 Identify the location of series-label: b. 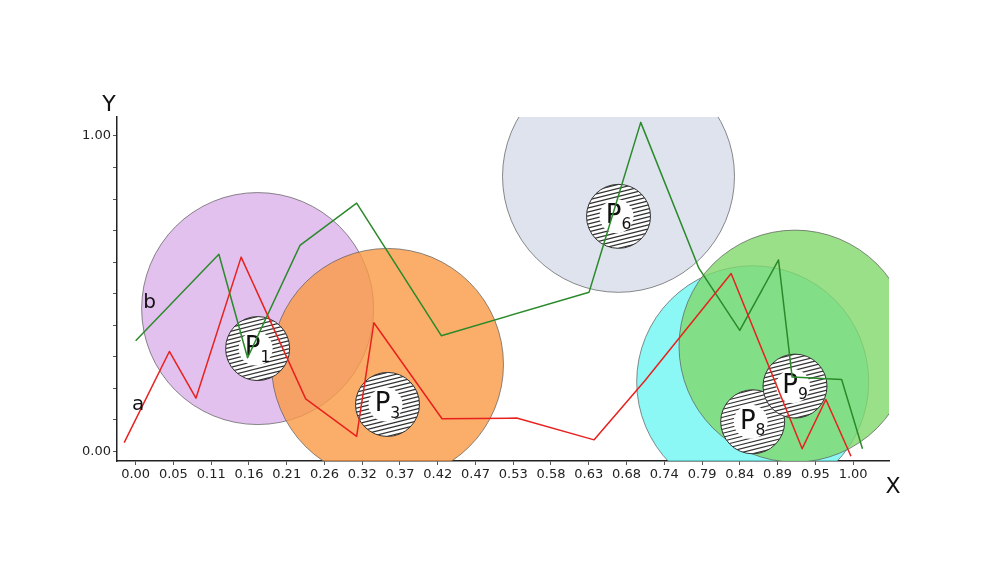
(150, 300).